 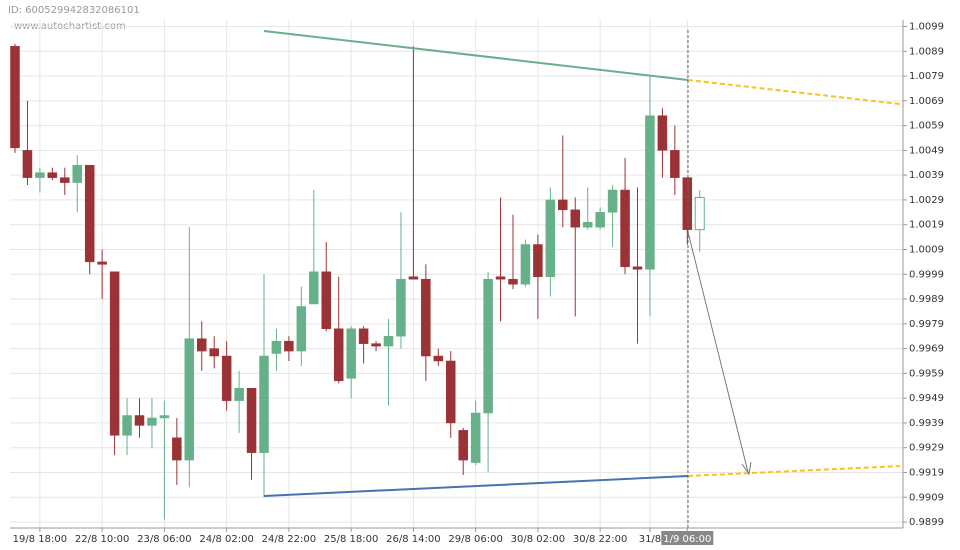 I want to click on y-tick-label: 1.0039, so click(x=926, y=175).